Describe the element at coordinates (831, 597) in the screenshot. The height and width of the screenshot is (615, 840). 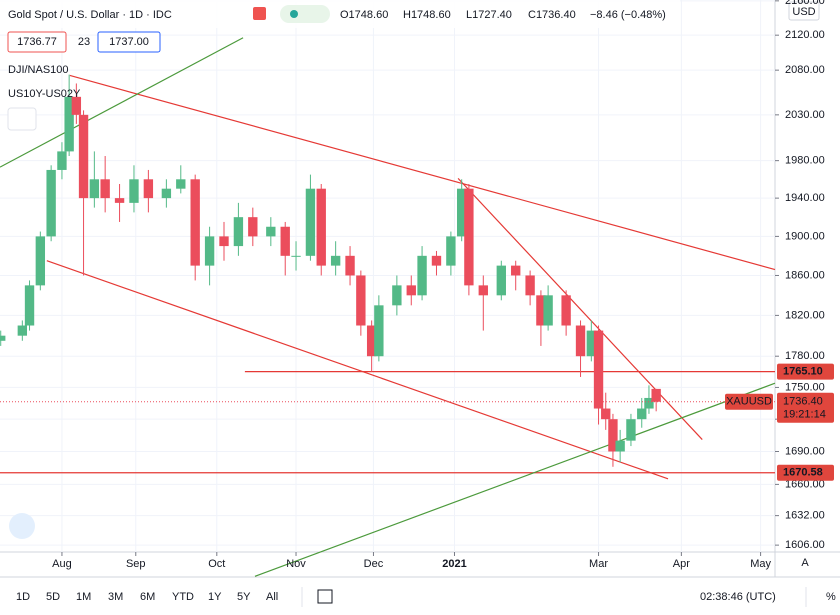
I see `percent-toggle: %` at that location.